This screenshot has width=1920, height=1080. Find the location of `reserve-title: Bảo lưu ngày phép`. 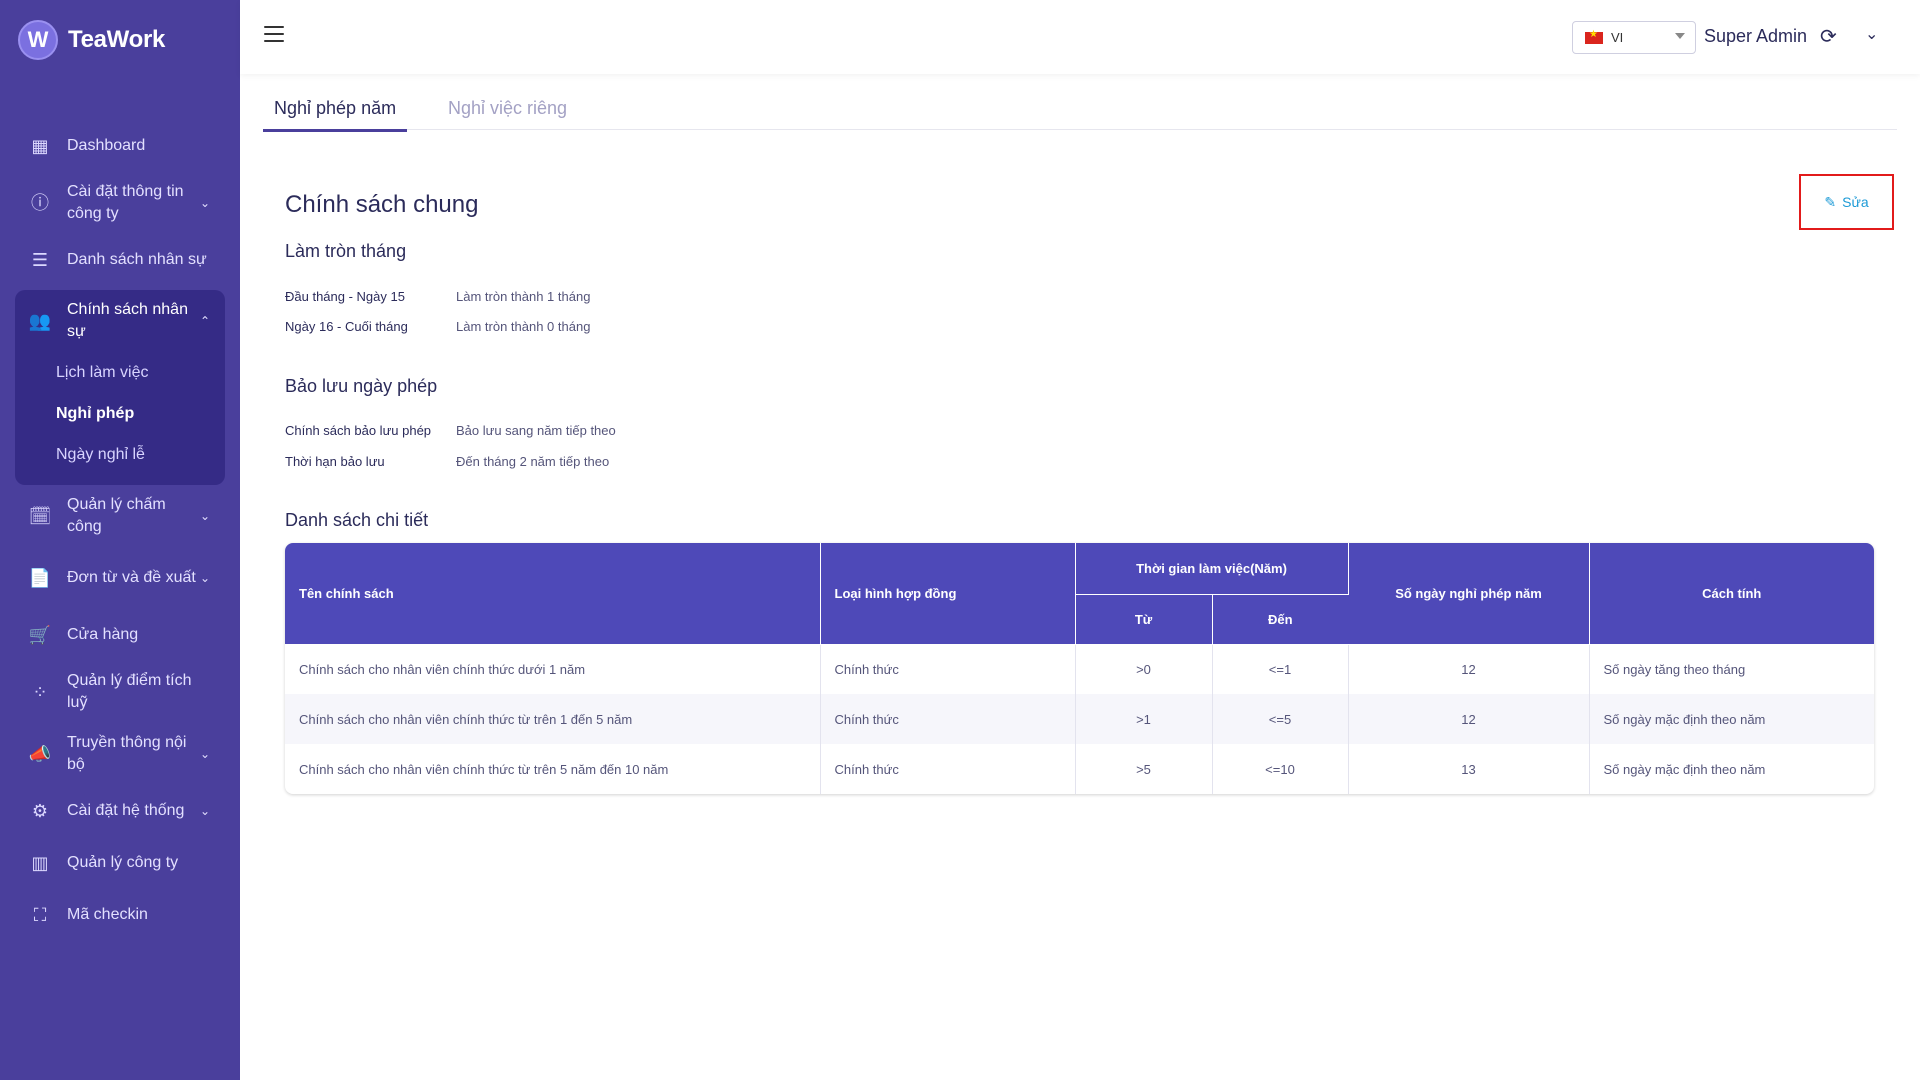

reserve-title: Bảo lưu ngày phép is located at coordinates (361, 386).